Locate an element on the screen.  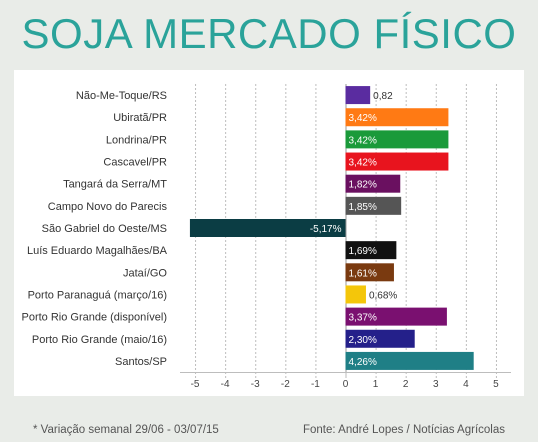
x-tick-label-3: -2 is located at coordinates (285, 384).